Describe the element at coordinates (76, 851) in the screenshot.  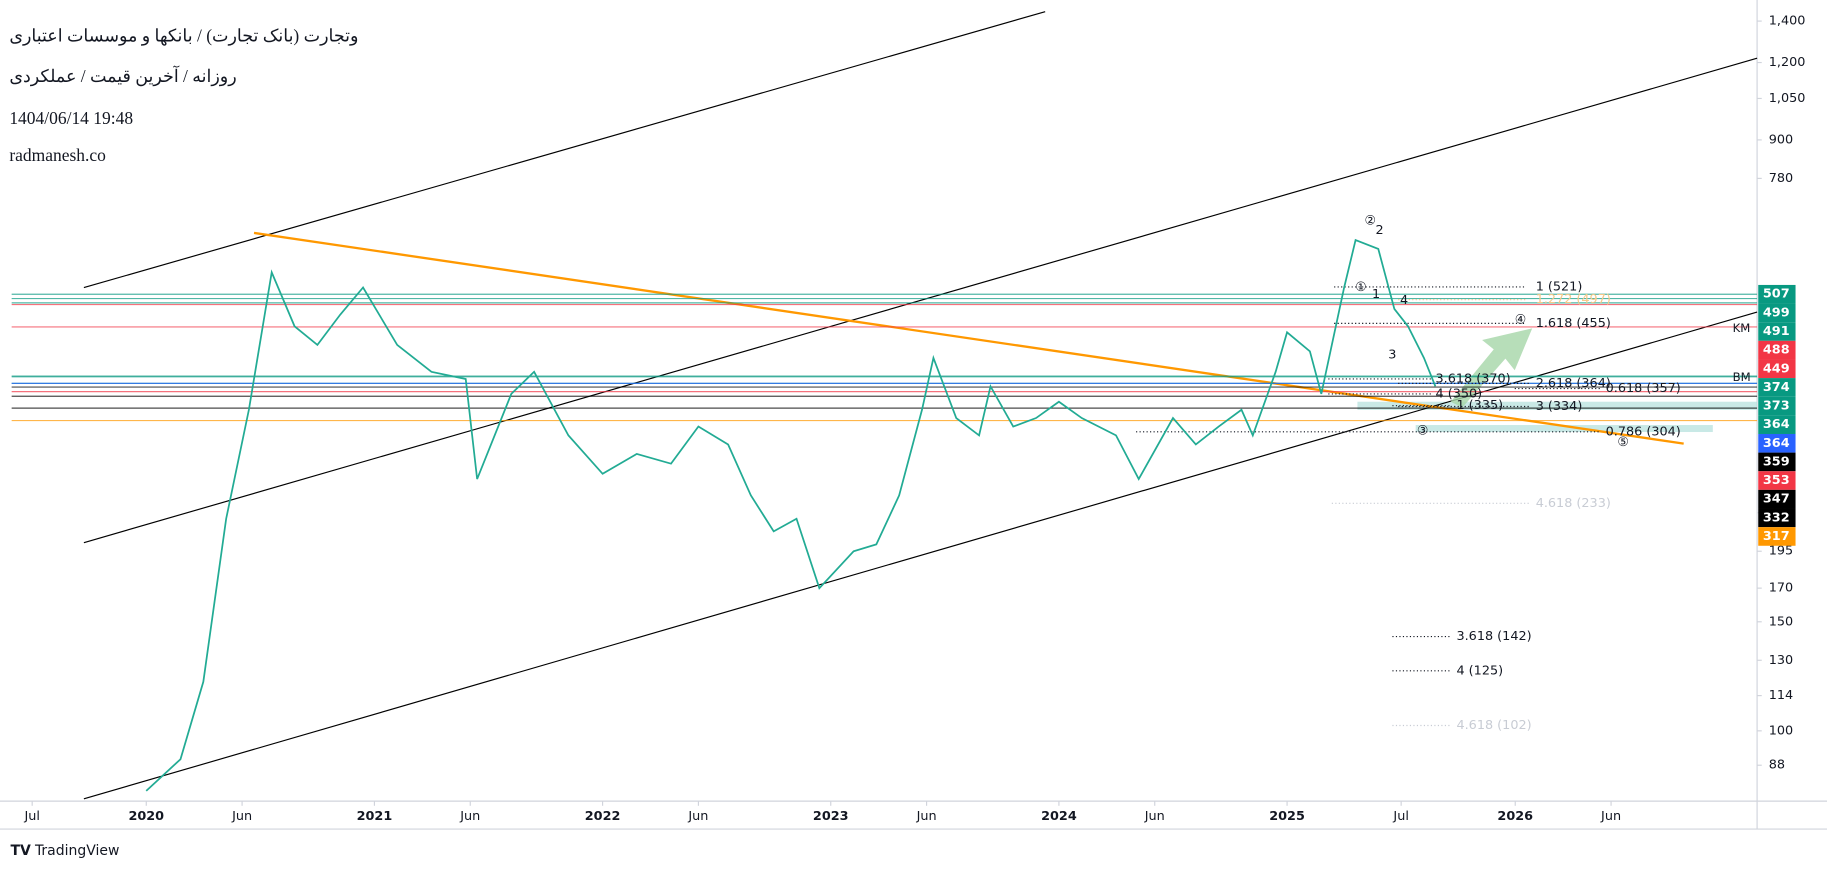
I see `brand: TradingView` at that location.